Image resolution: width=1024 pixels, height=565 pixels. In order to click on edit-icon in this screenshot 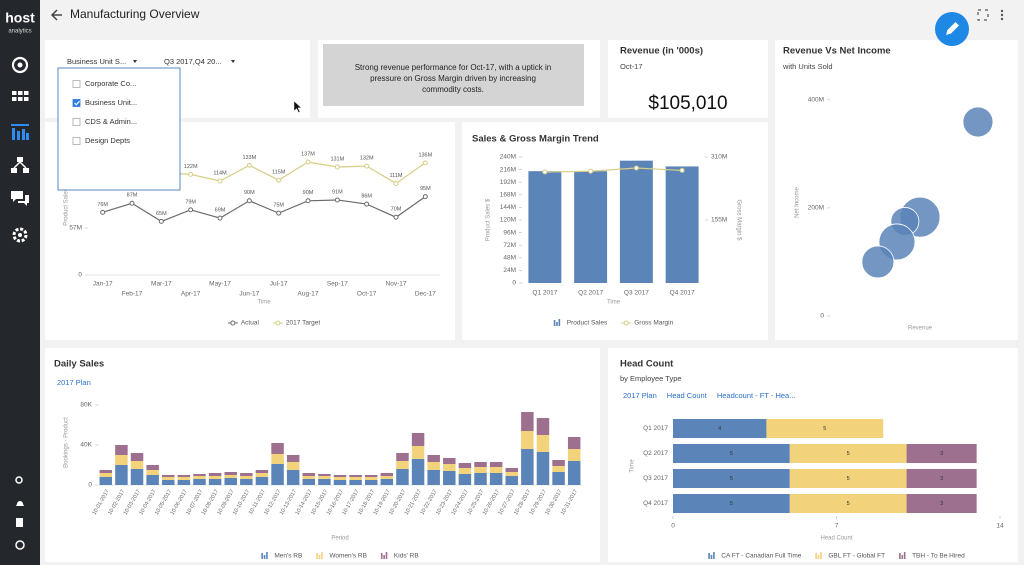, I will do `click(952, 28)`.